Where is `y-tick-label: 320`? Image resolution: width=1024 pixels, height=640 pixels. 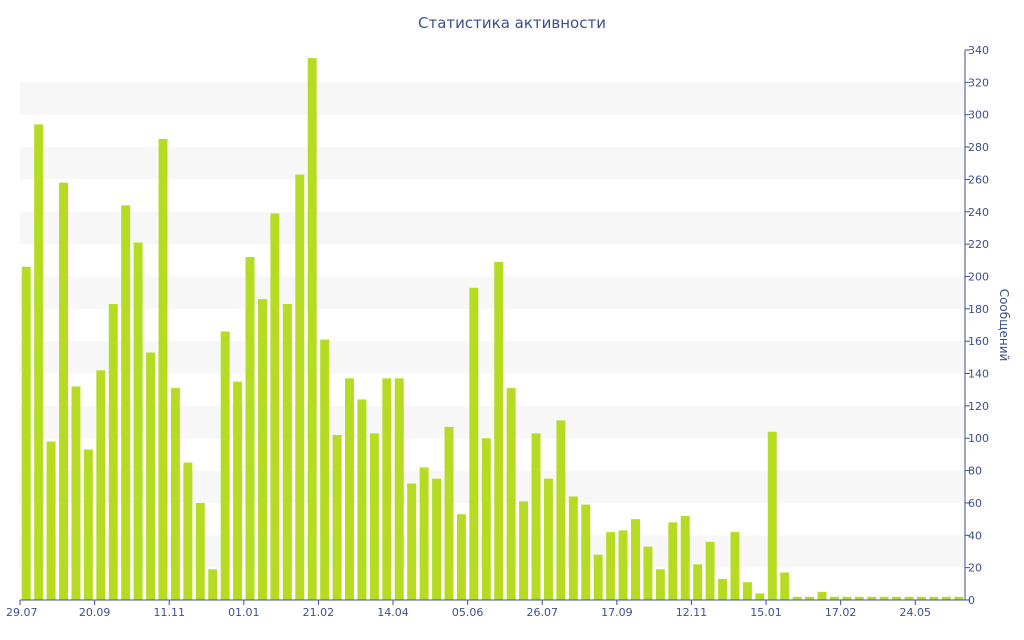 y-tick-label: 320 is located at coordinates (978, 82).